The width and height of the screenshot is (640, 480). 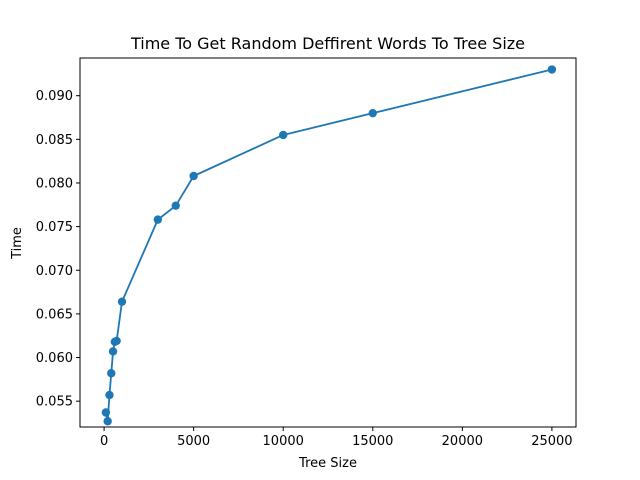 I want to click on x-tick-label: 15000, so click(x=372, y=441).